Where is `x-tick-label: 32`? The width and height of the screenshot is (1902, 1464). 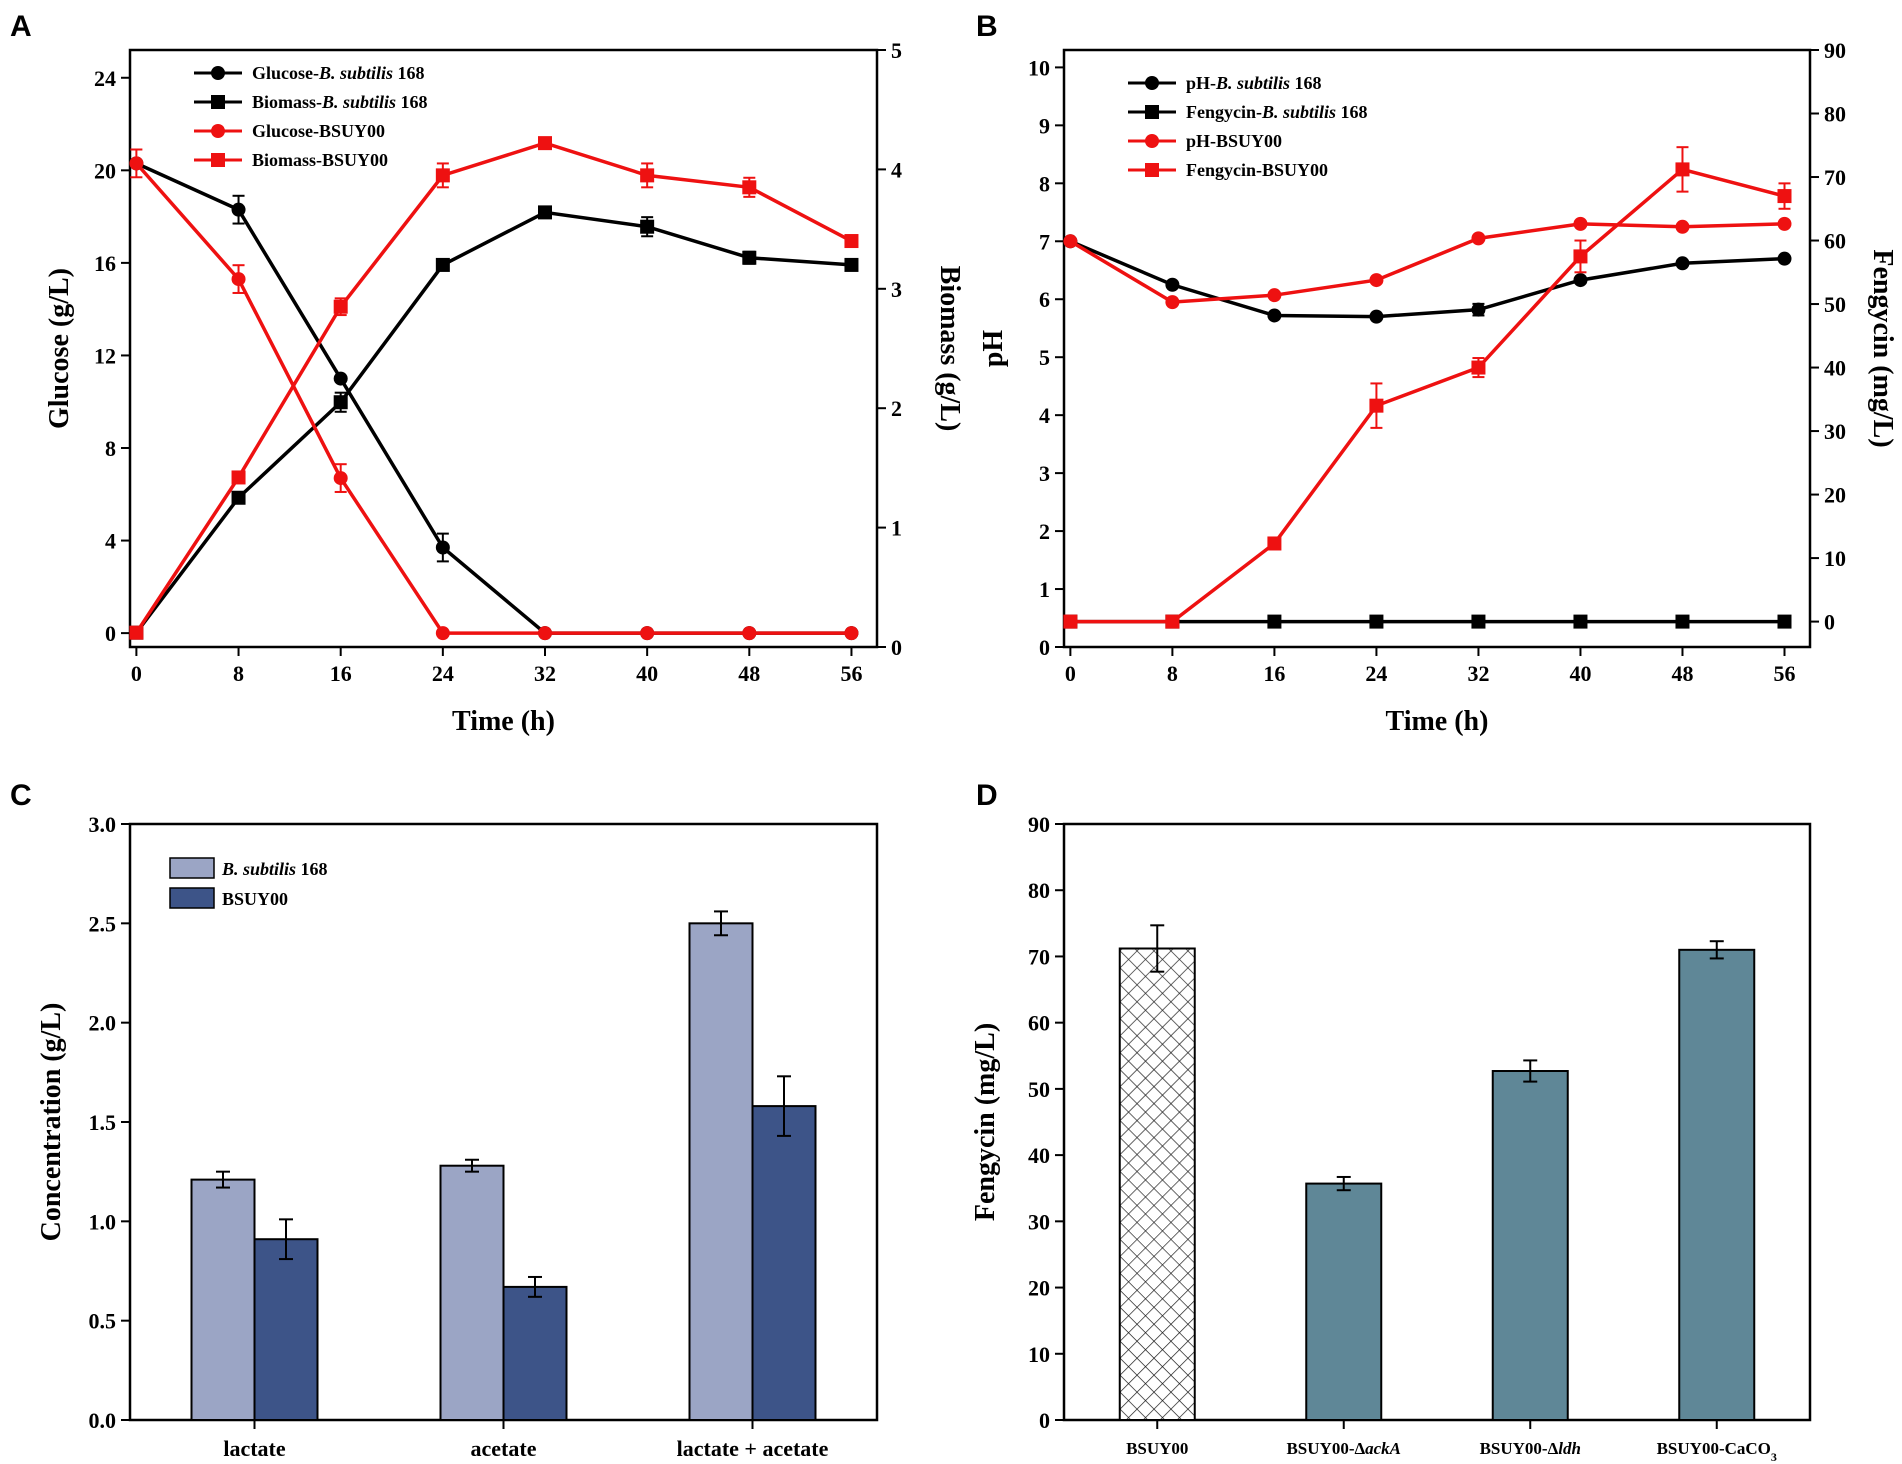 x-tick-label: 32 is located at coordinates (1478, 673).